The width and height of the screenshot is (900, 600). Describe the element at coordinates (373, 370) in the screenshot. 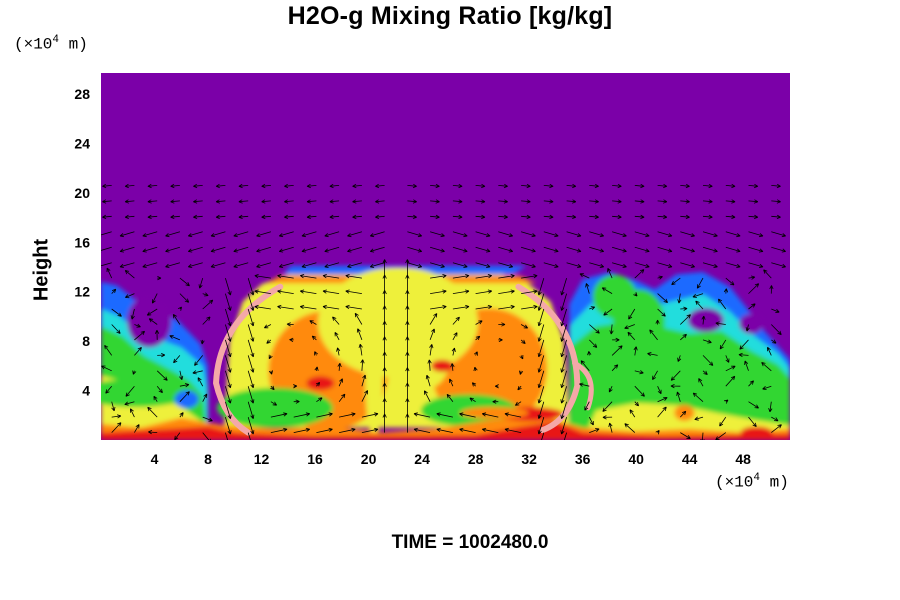

I see `central-updraft` at that location.